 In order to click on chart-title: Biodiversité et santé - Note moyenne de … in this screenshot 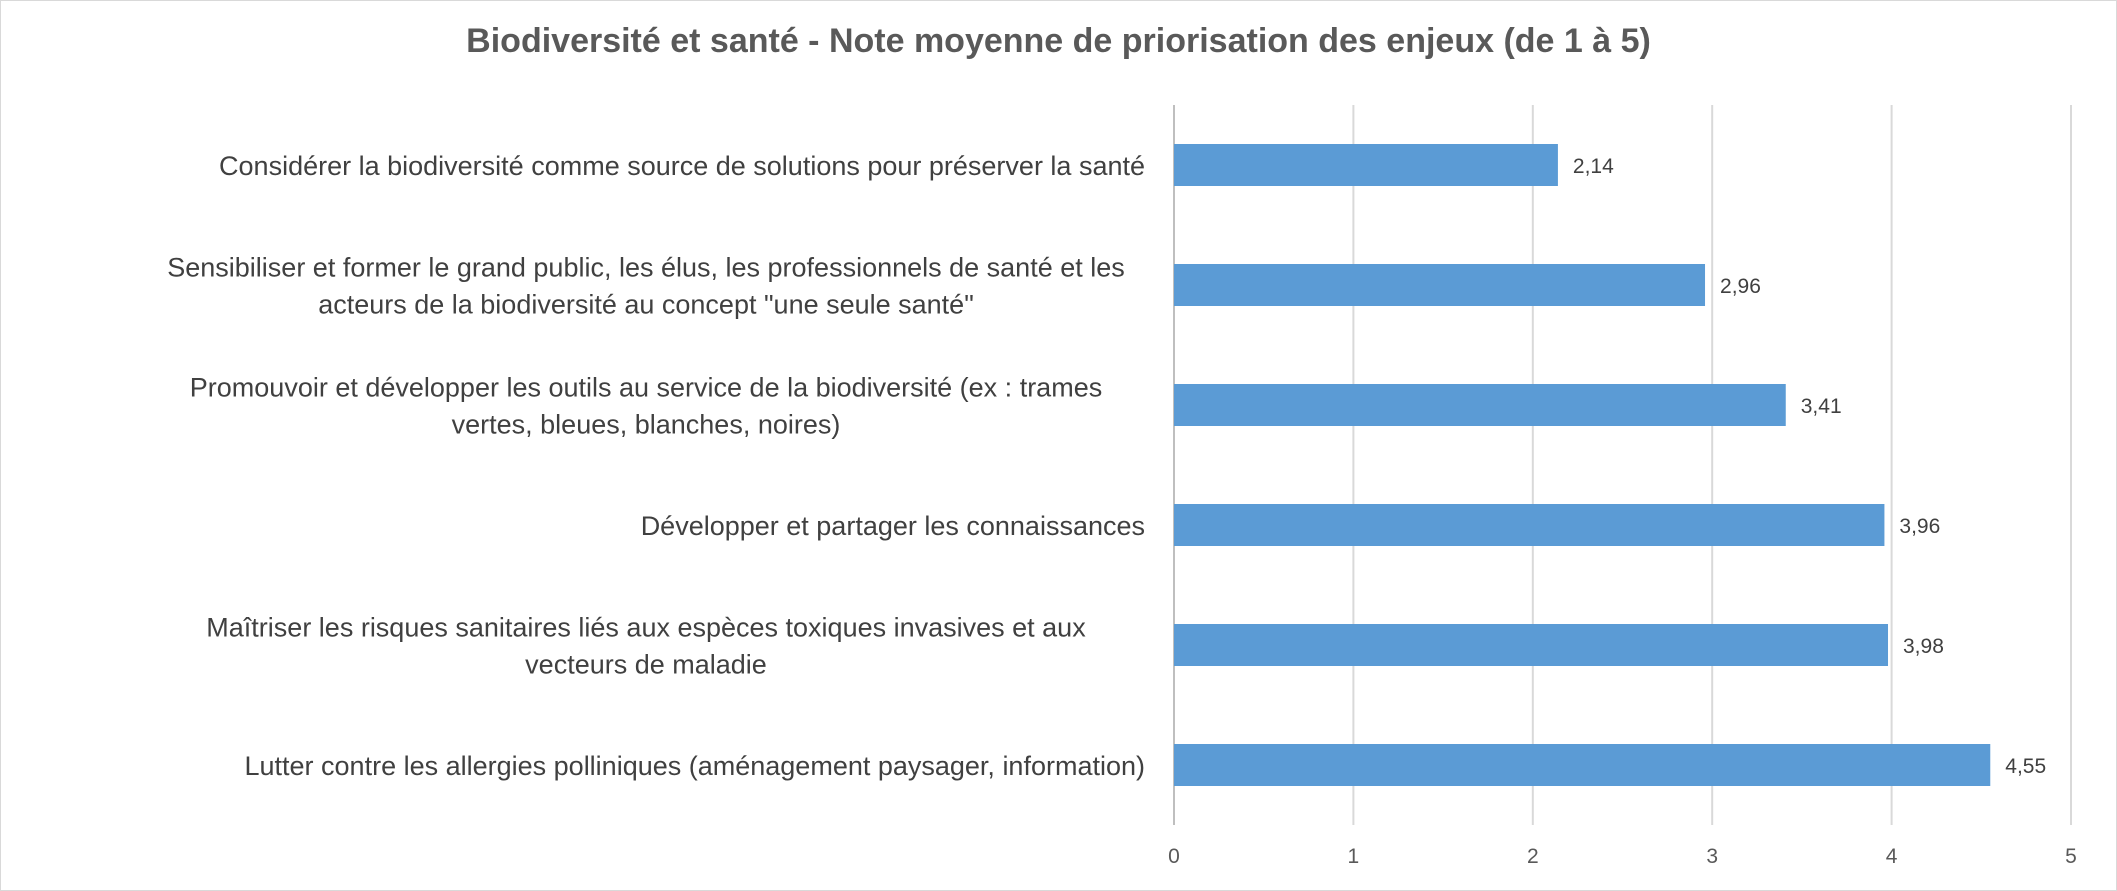, I will do `click(1058, 41)`.